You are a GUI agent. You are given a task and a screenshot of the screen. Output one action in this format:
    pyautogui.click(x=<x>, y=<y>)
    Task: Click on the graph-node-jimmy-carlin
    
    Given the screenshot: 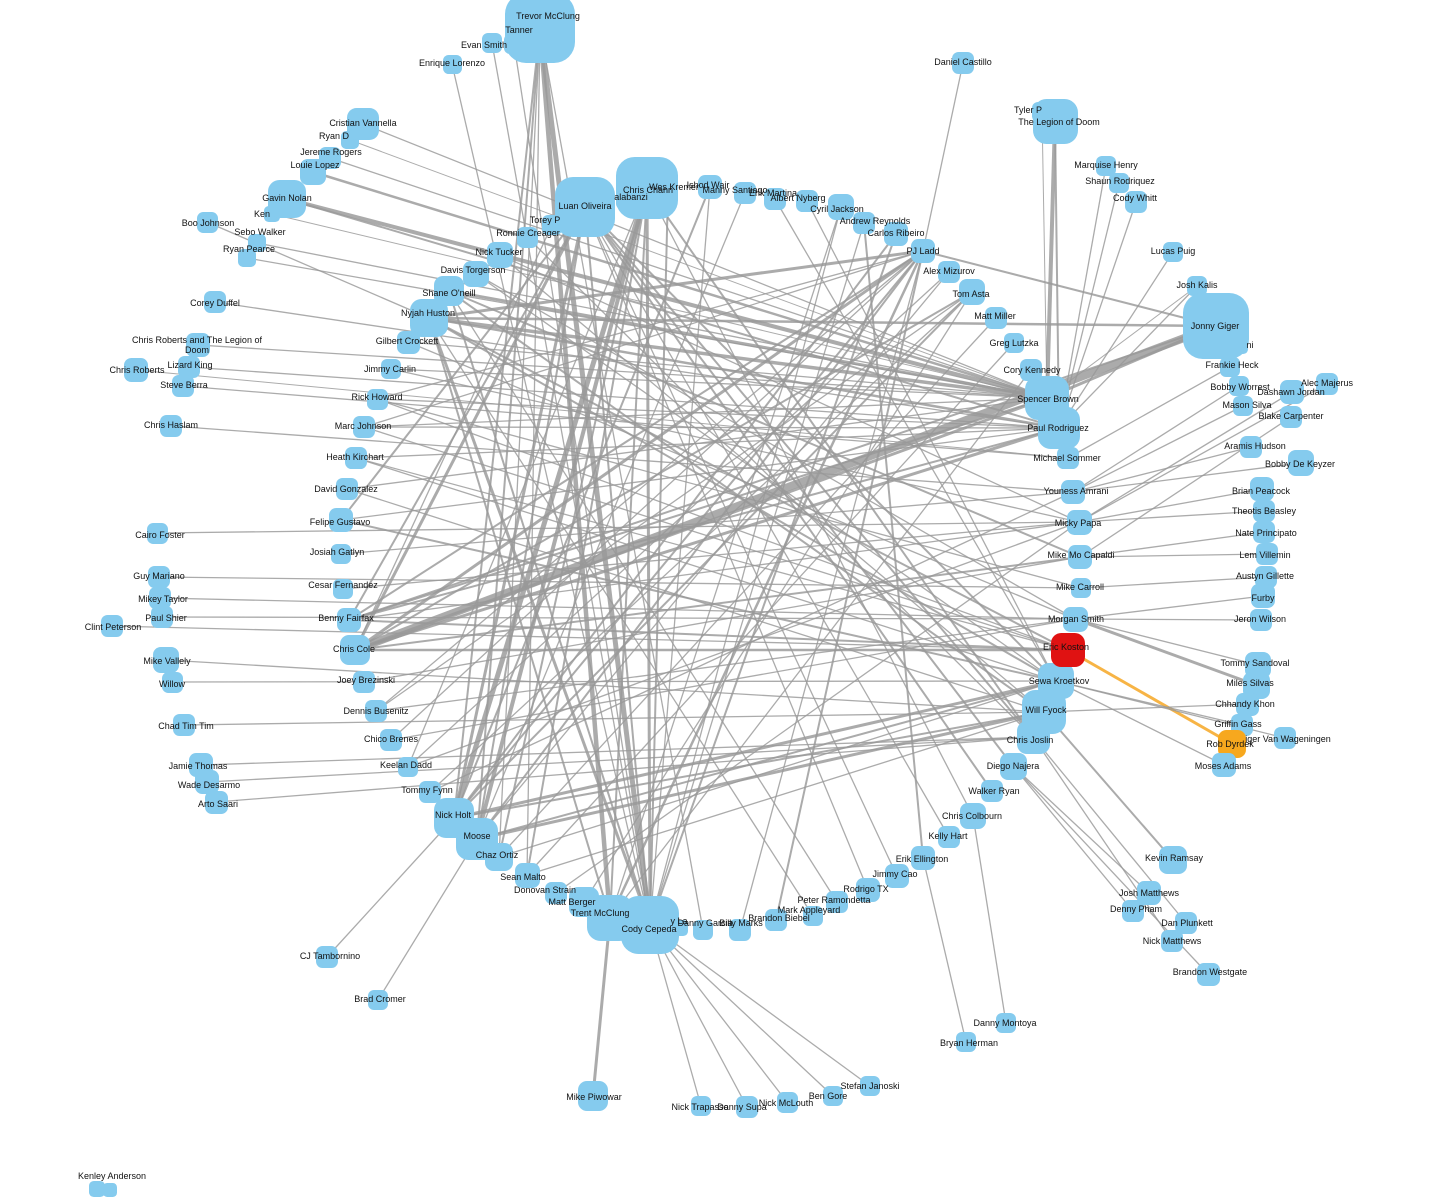 What is the action you would take?
    pyautogui.click(x=391, y=369)
    